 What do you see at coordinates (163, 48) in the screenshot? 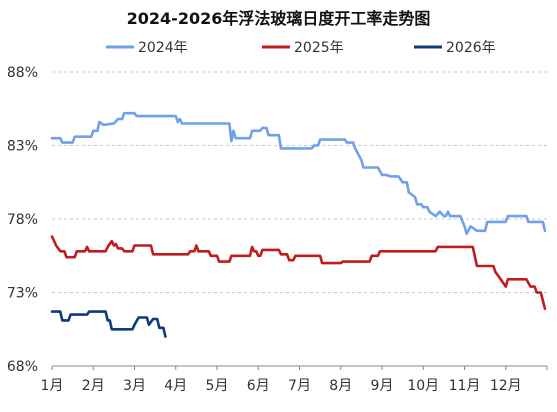
I see `legend-label: 2024年` at bounding box center [163, 48].